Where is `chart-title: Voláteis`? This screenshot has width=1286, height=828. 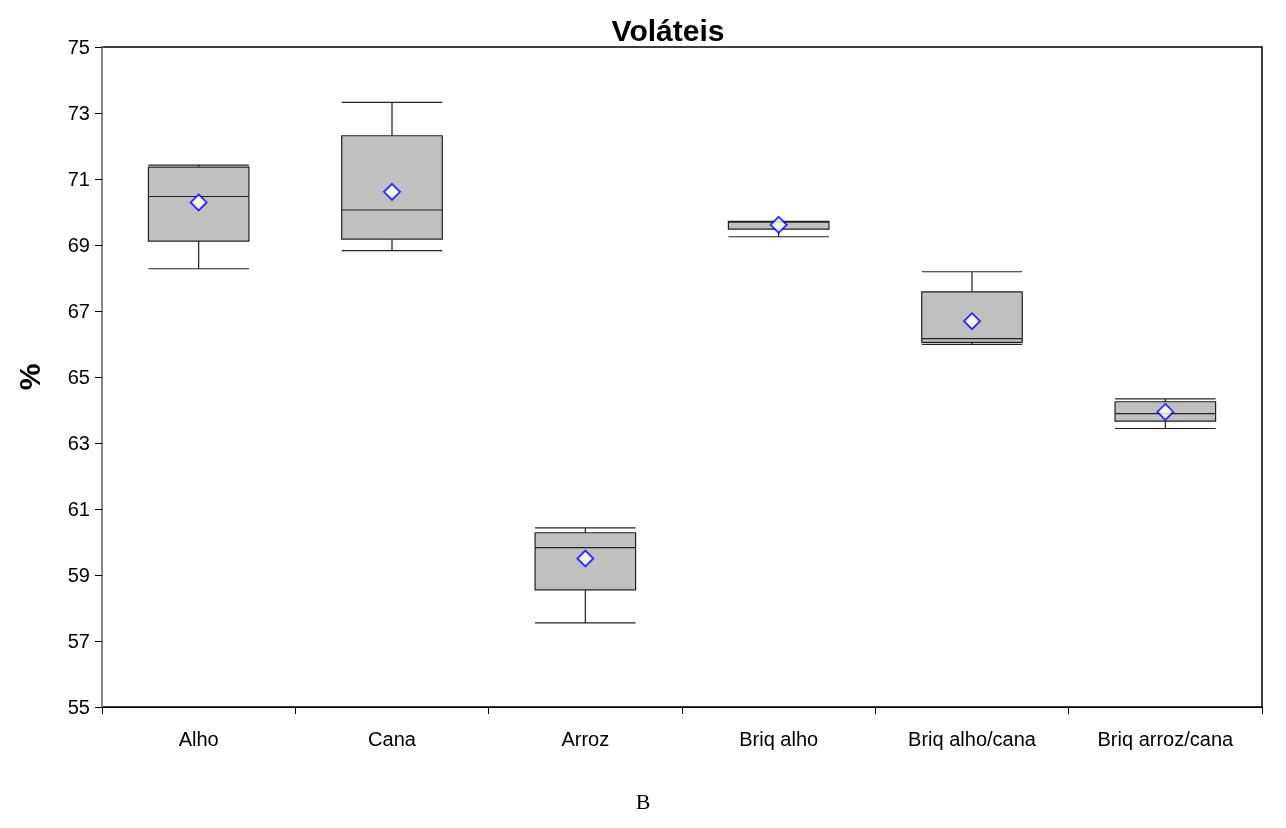
chart-title: Voláteis is located at coordinates (668, 30).